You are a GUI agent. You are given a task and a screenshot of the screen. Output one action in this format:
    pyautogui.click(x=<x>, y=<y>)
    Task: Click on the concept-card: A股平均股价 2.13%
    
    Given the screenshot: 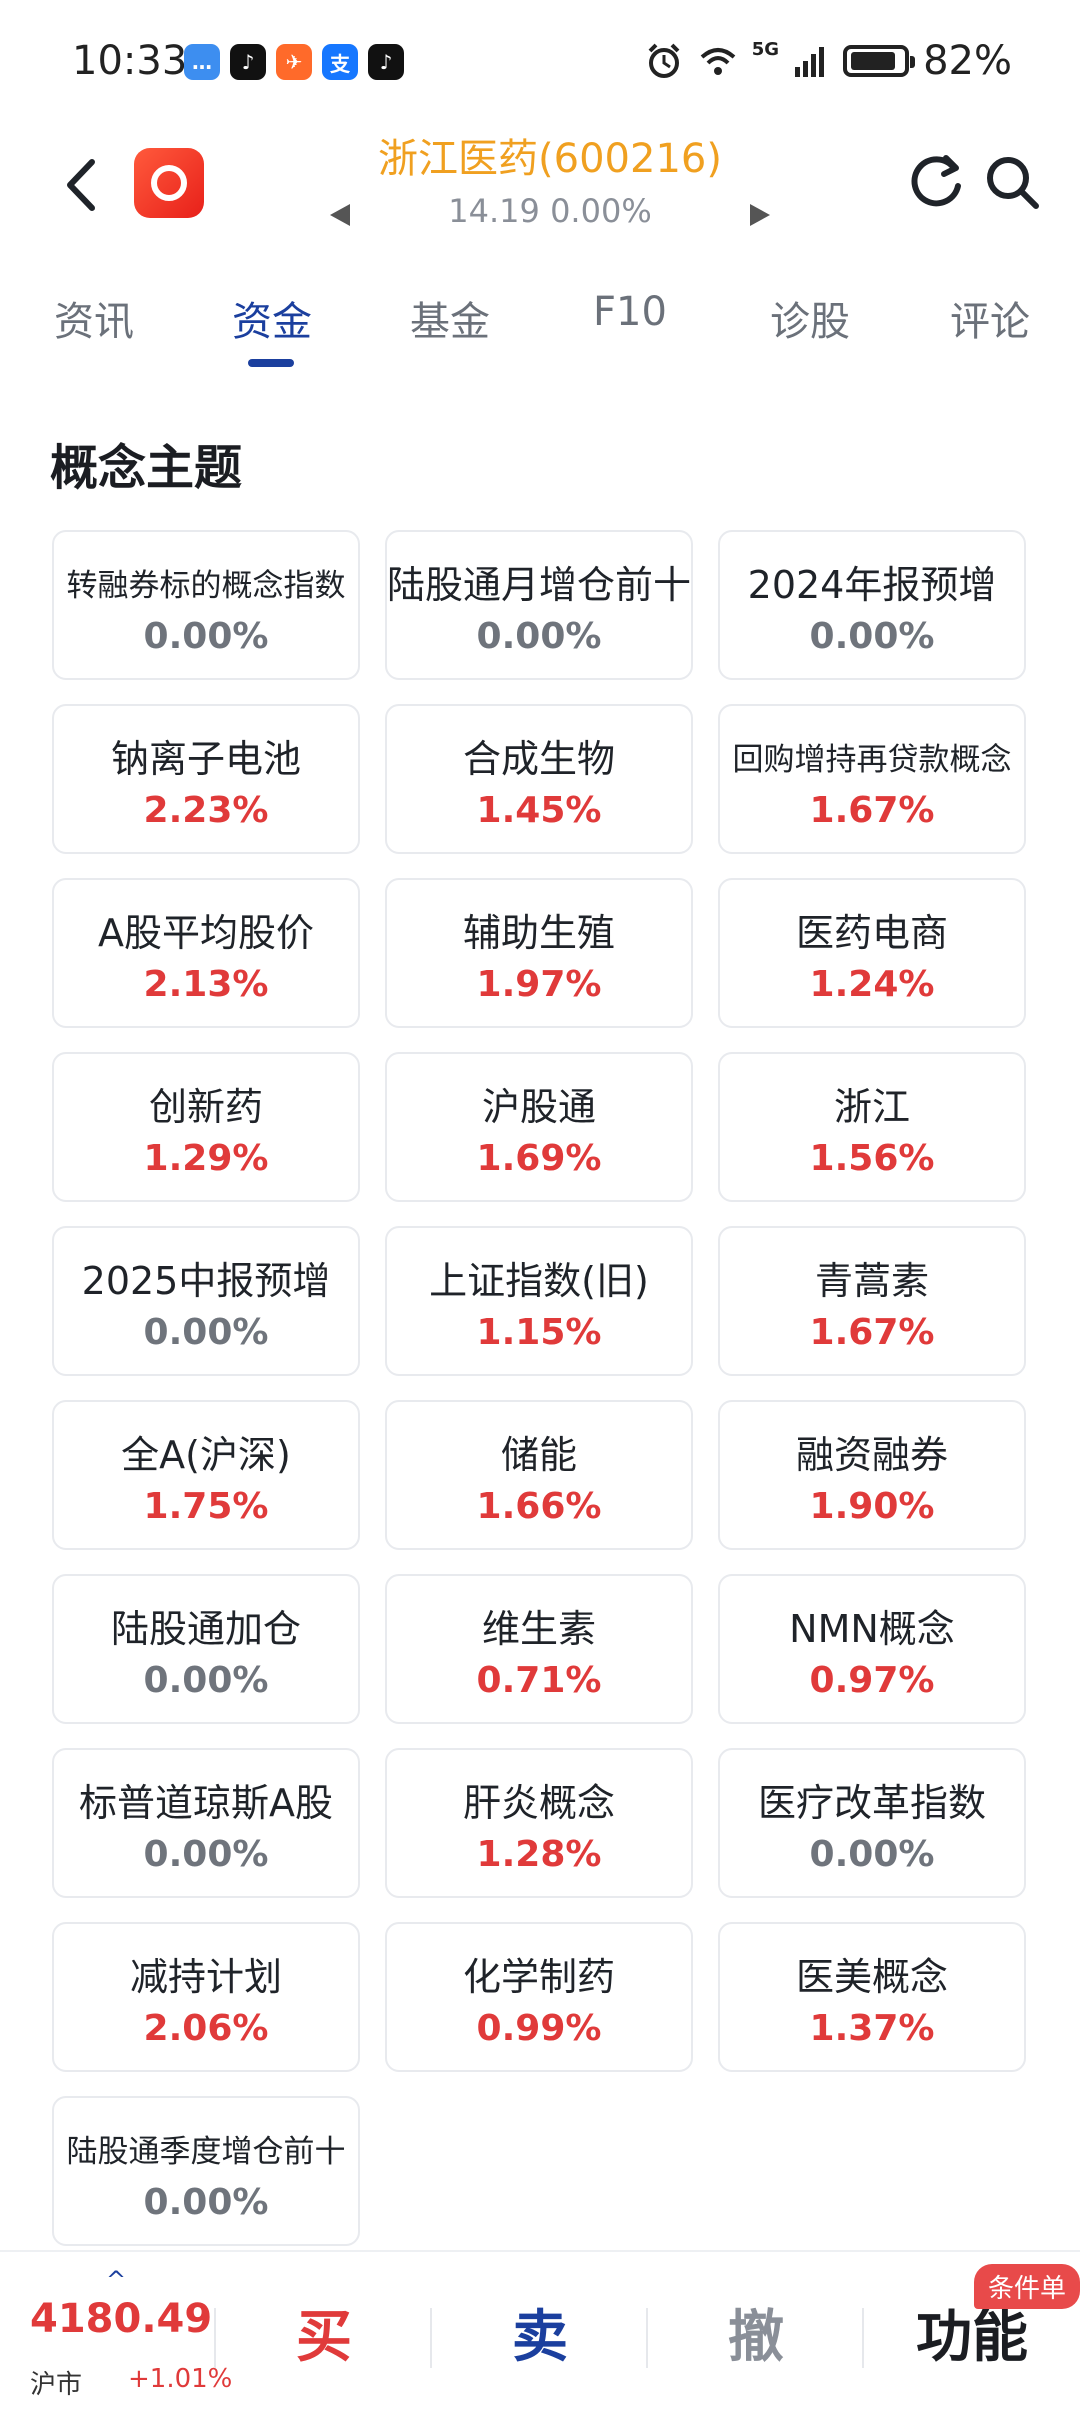 What is the action you would take?
    pyautogui.click(x=206, y=953)
    